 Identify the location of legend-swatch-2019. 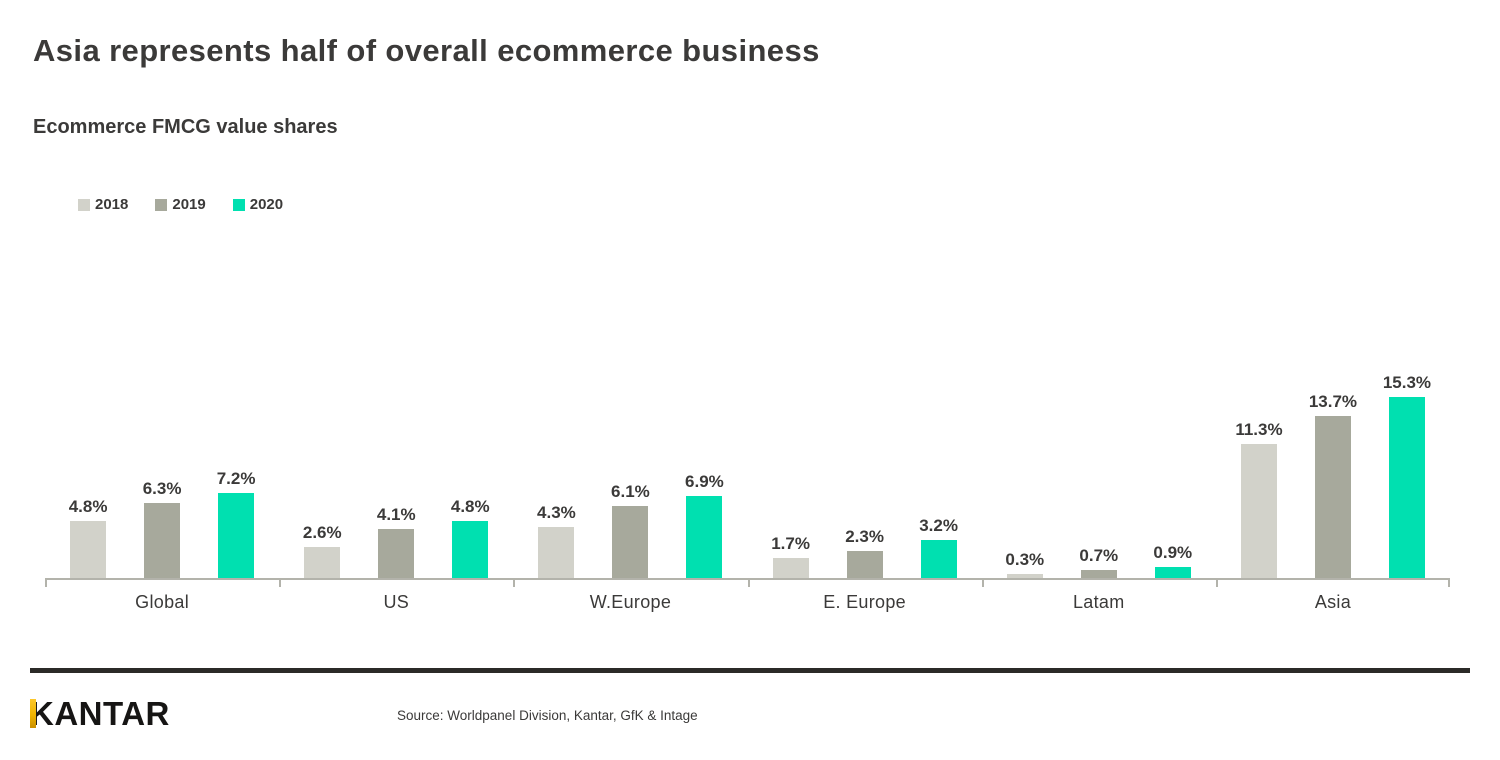
(161, 204).